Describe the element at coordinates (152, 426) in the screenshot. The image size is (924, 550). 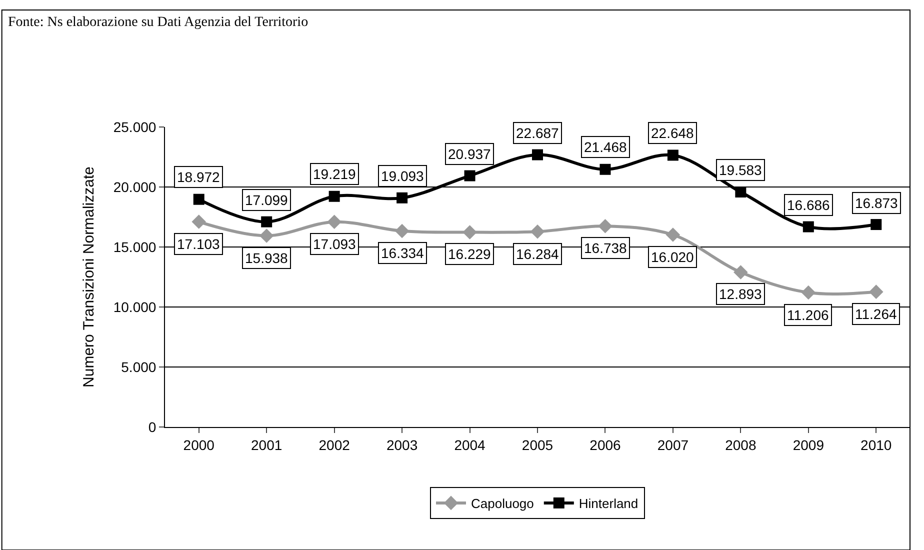
I see `y-tick-label: 0` at that location.